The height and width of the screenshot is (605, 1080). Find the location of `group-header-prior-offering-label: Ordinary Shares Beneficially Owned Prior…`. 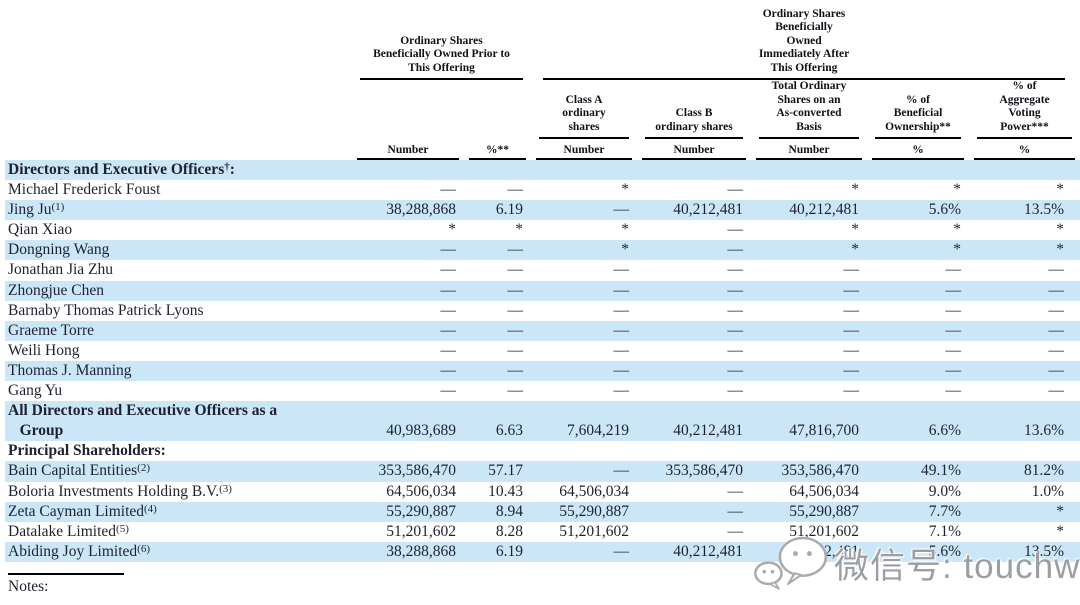

group-header-prior-offering-label: Ordinary Shares Beneficially Owned Prior… is located at coordinates (441, 57).